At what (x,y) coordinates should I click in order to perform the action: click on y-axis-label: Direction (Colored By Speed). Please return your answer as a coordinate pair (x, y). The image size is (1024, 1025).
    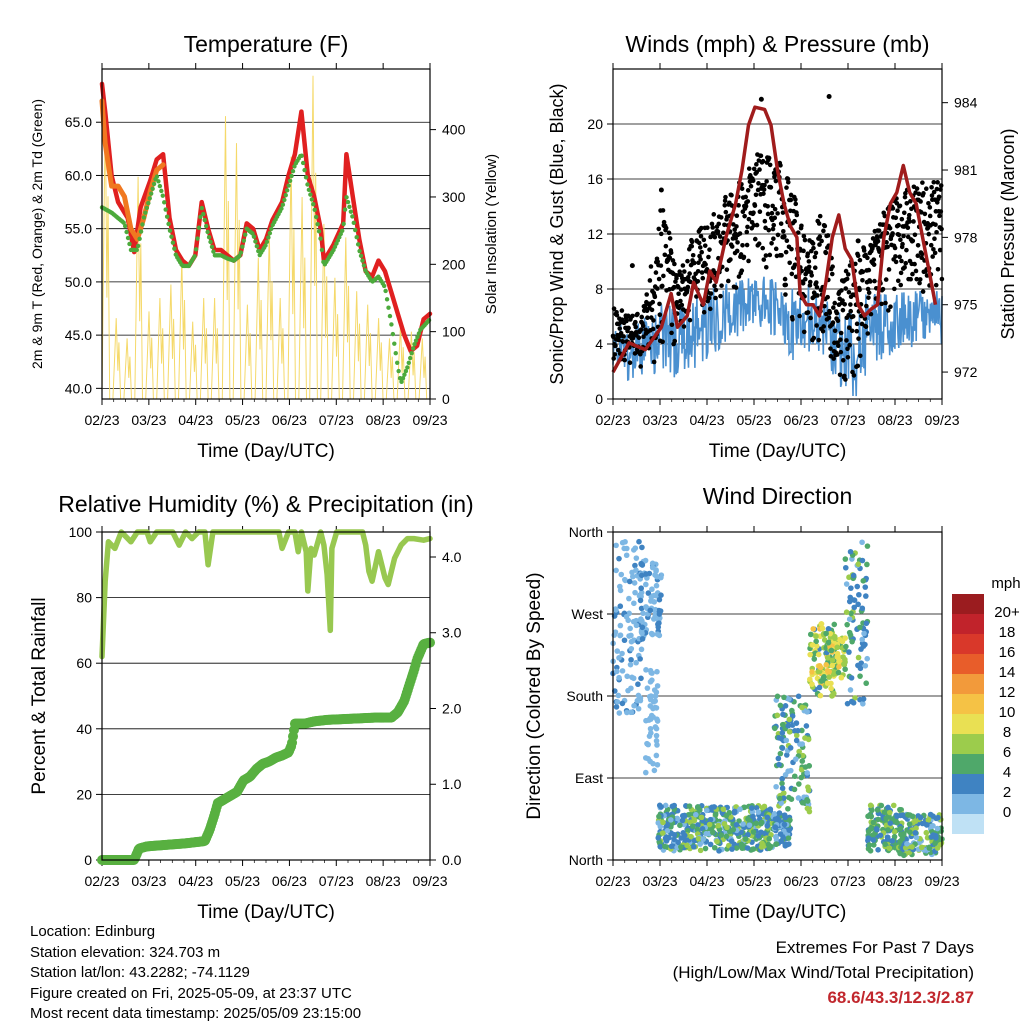
    Looking at the image, I should click on (534, 695).